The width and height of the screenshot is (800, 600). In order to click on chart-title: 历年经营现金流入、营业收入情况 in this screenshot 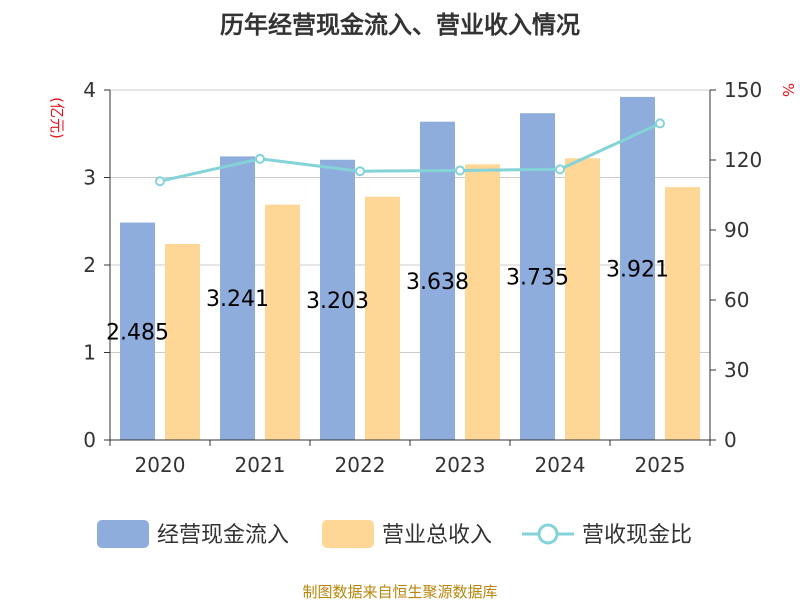, I will do `click(400, 25)`.